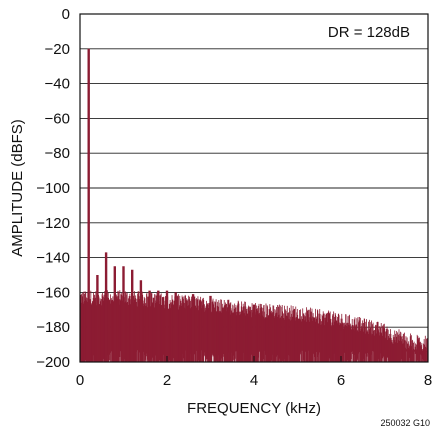  What do you see at coordinates (53, 362) in the screenshot?
I see `y-tick-label: −200` at bounding box center [53, 362].